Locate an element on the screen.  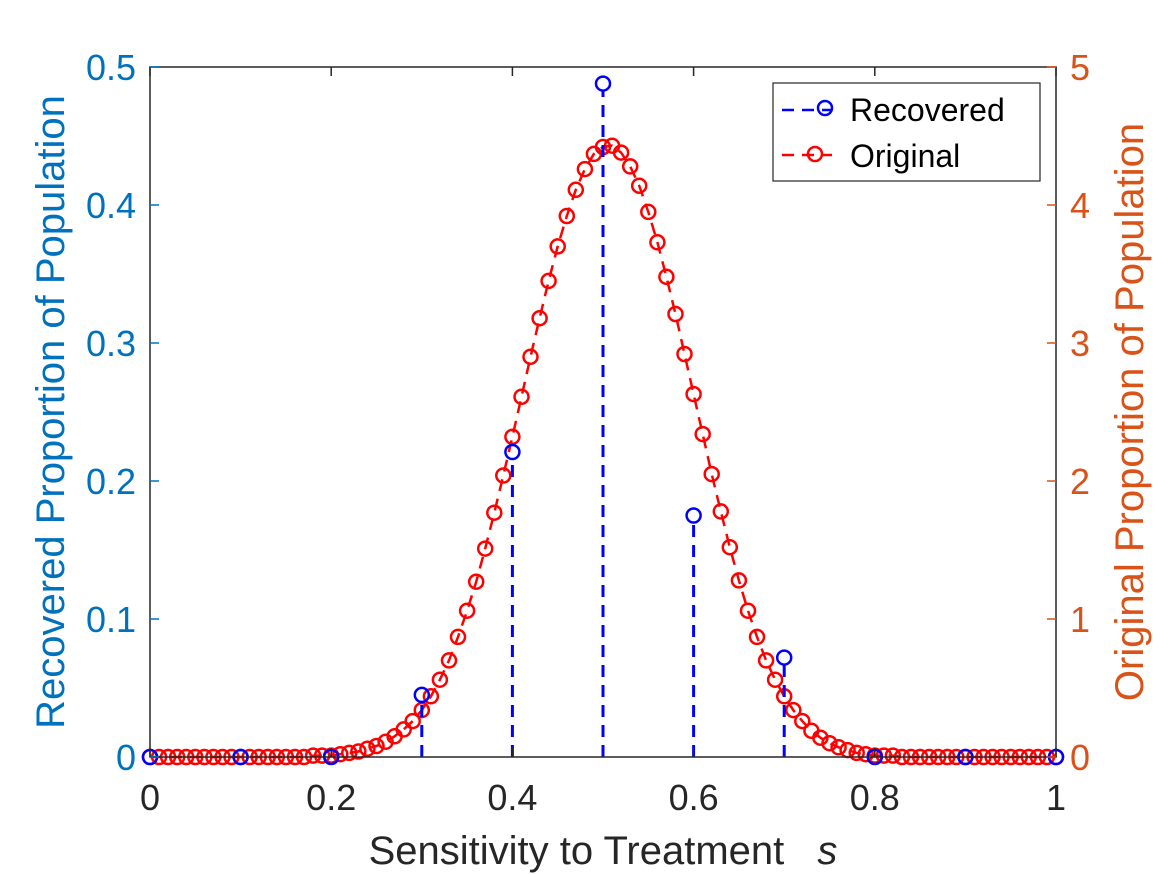
x-tick-label: 0.2 is located at coordinates (331, 797).